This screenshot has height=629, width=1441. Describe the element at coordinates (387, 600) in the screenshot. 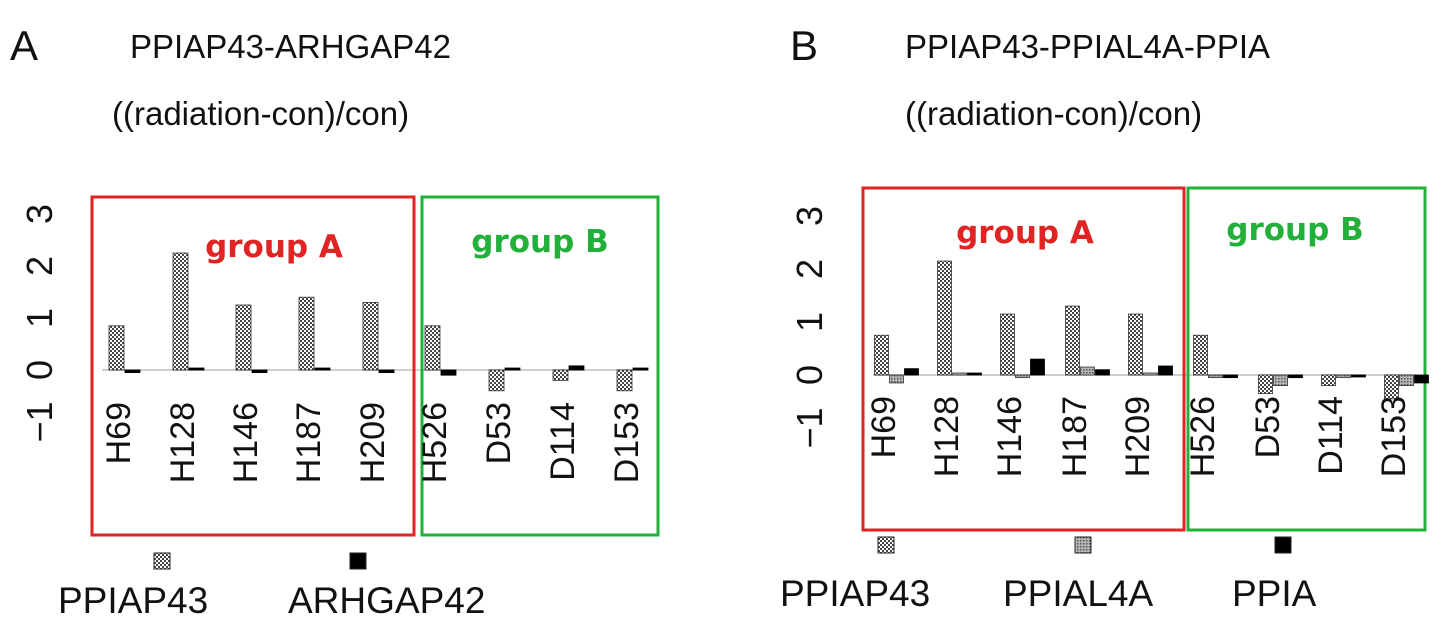

I see `legend-a-label-arhgap42: ARHGAP42` at that location.